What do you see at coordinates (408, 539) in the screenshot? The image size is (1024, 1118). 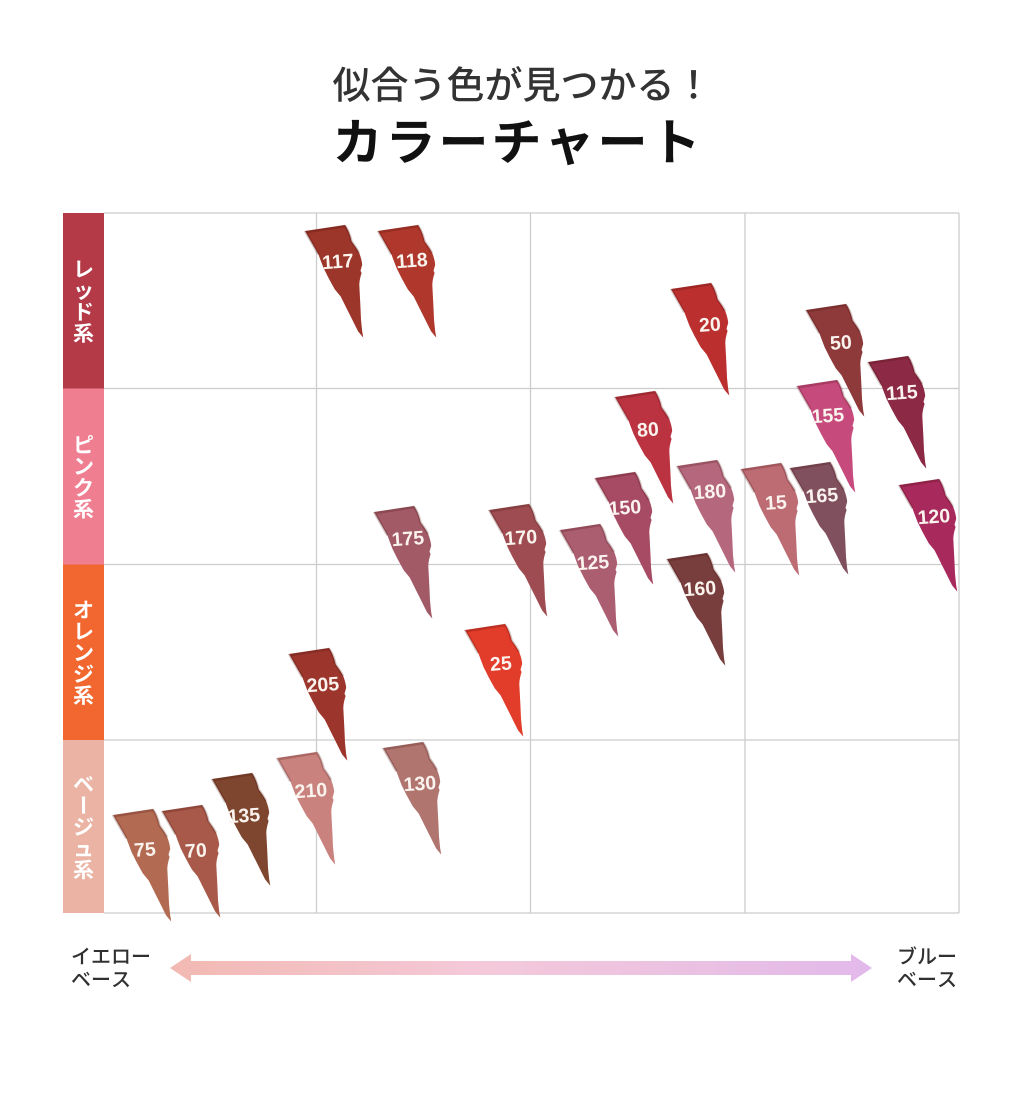 I see `svg-text: 175` at bounding box center [408, 539].